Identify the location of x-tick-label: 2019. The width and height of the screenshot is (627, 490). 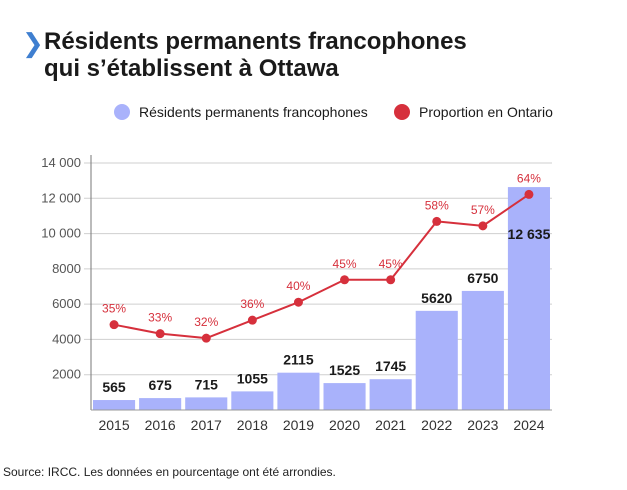
(298, 425).